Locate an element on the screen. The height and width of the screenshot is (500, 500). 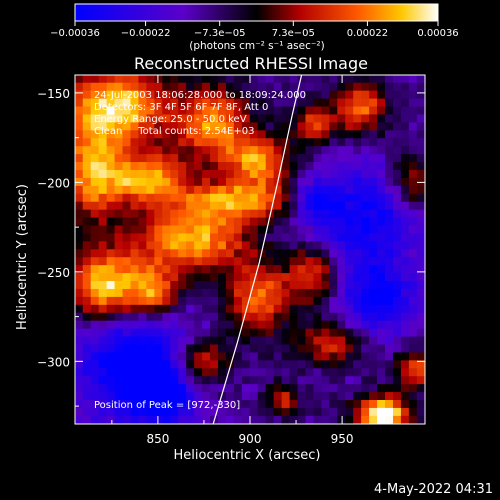
colorbar-tick-label: 0.00022 is located at coordinates (367, 33).